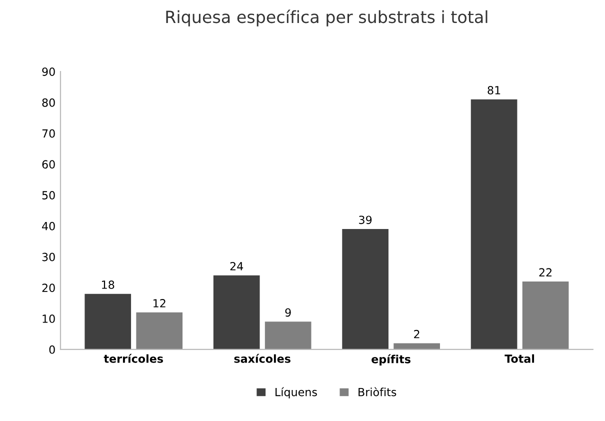 The image size is (605, 421). Describe the element at coordinates (48, 257) in the screenshot. I see `y-tick-label: 30` at that location.